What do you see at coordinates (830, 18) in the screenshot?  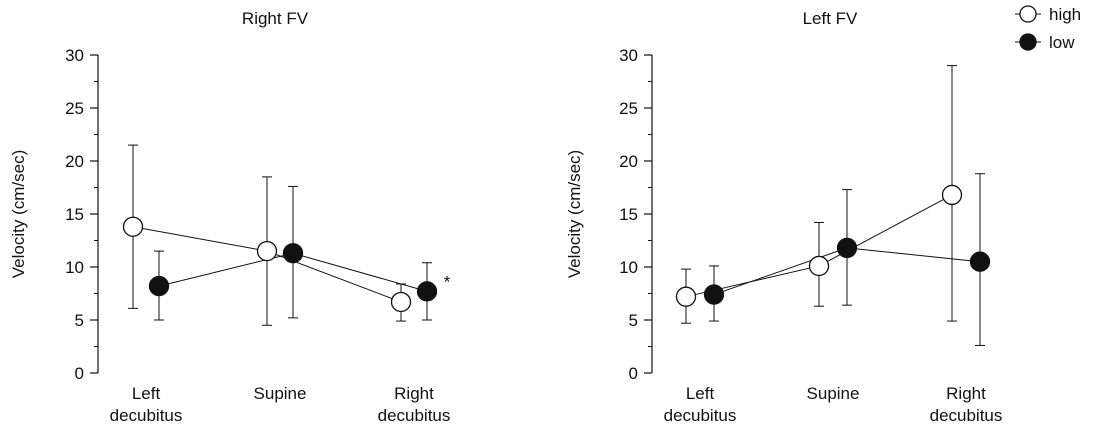 I see `chart-title: Left FV` at bounding box center [830, 18].